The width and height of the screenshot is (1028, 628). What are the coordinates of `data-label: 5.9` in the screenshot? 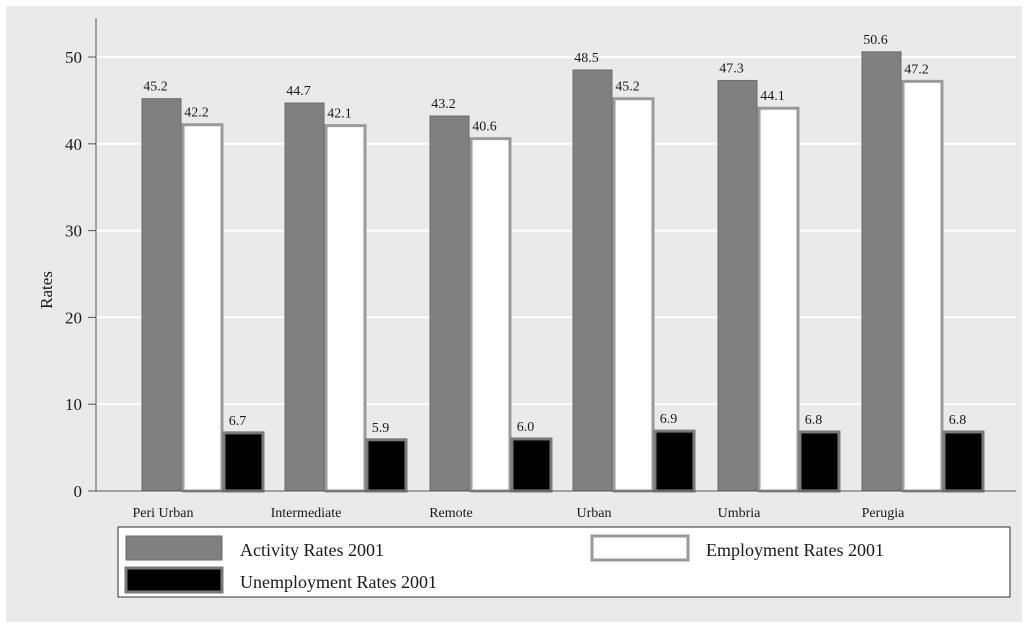 It's located at (381, 428).